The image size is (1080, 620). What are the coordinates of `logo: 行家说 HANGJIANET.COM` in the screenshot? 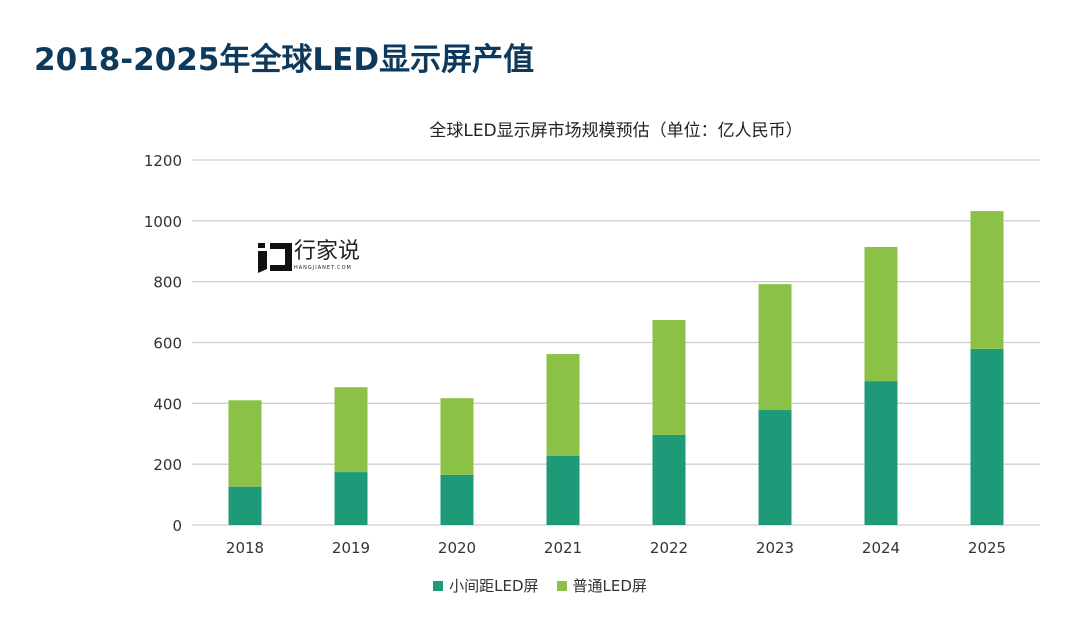 It's located at (308, 257).